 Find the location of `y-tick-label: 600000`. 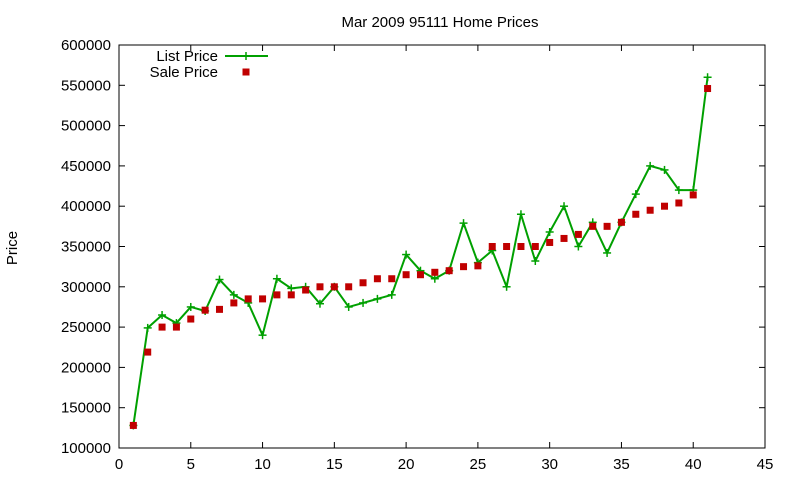

y-tick-label: 600000 is located at coordinates (86, 45).